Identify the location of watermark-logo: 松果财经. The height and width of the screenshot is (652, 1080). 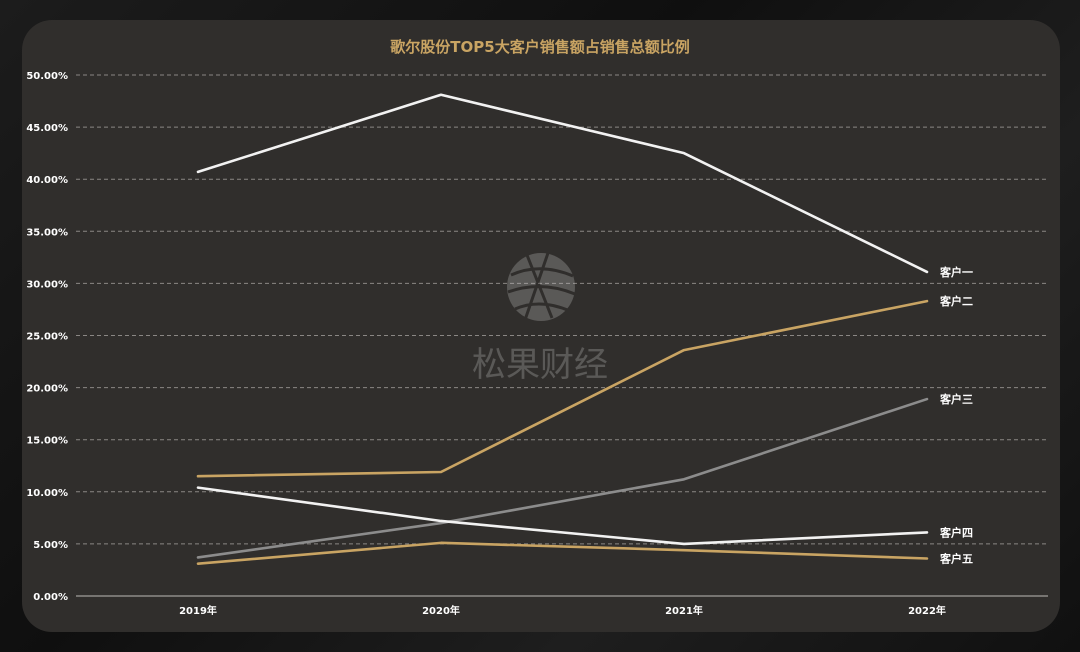
(540, 315).